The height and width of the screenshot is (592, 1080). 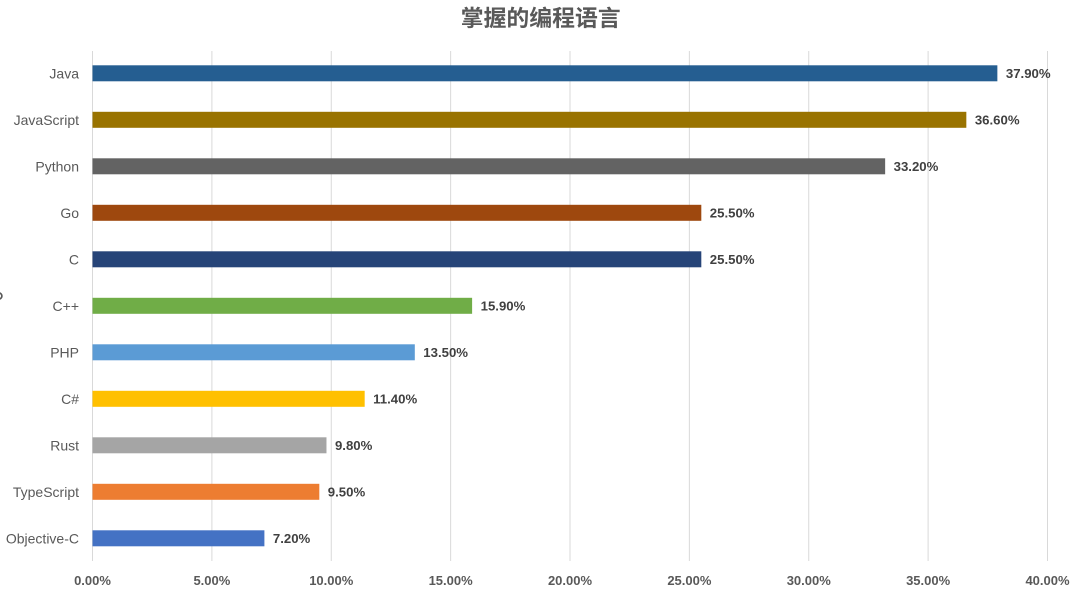 What do you see at coordinates (66, 306) in the screenshot?
I see `svg-text: C++` at bounding box center [66, 306].